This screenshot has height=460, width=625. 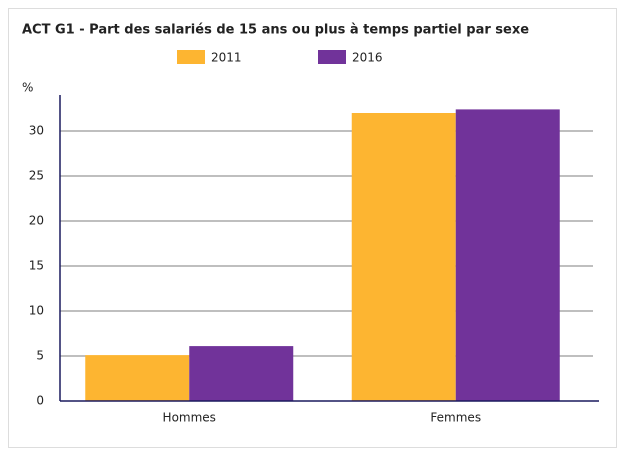 What do you see at coordinates (36, 176) in the screenshot?
I see `y-tick-label: 25` at bounding box center [36, 176].